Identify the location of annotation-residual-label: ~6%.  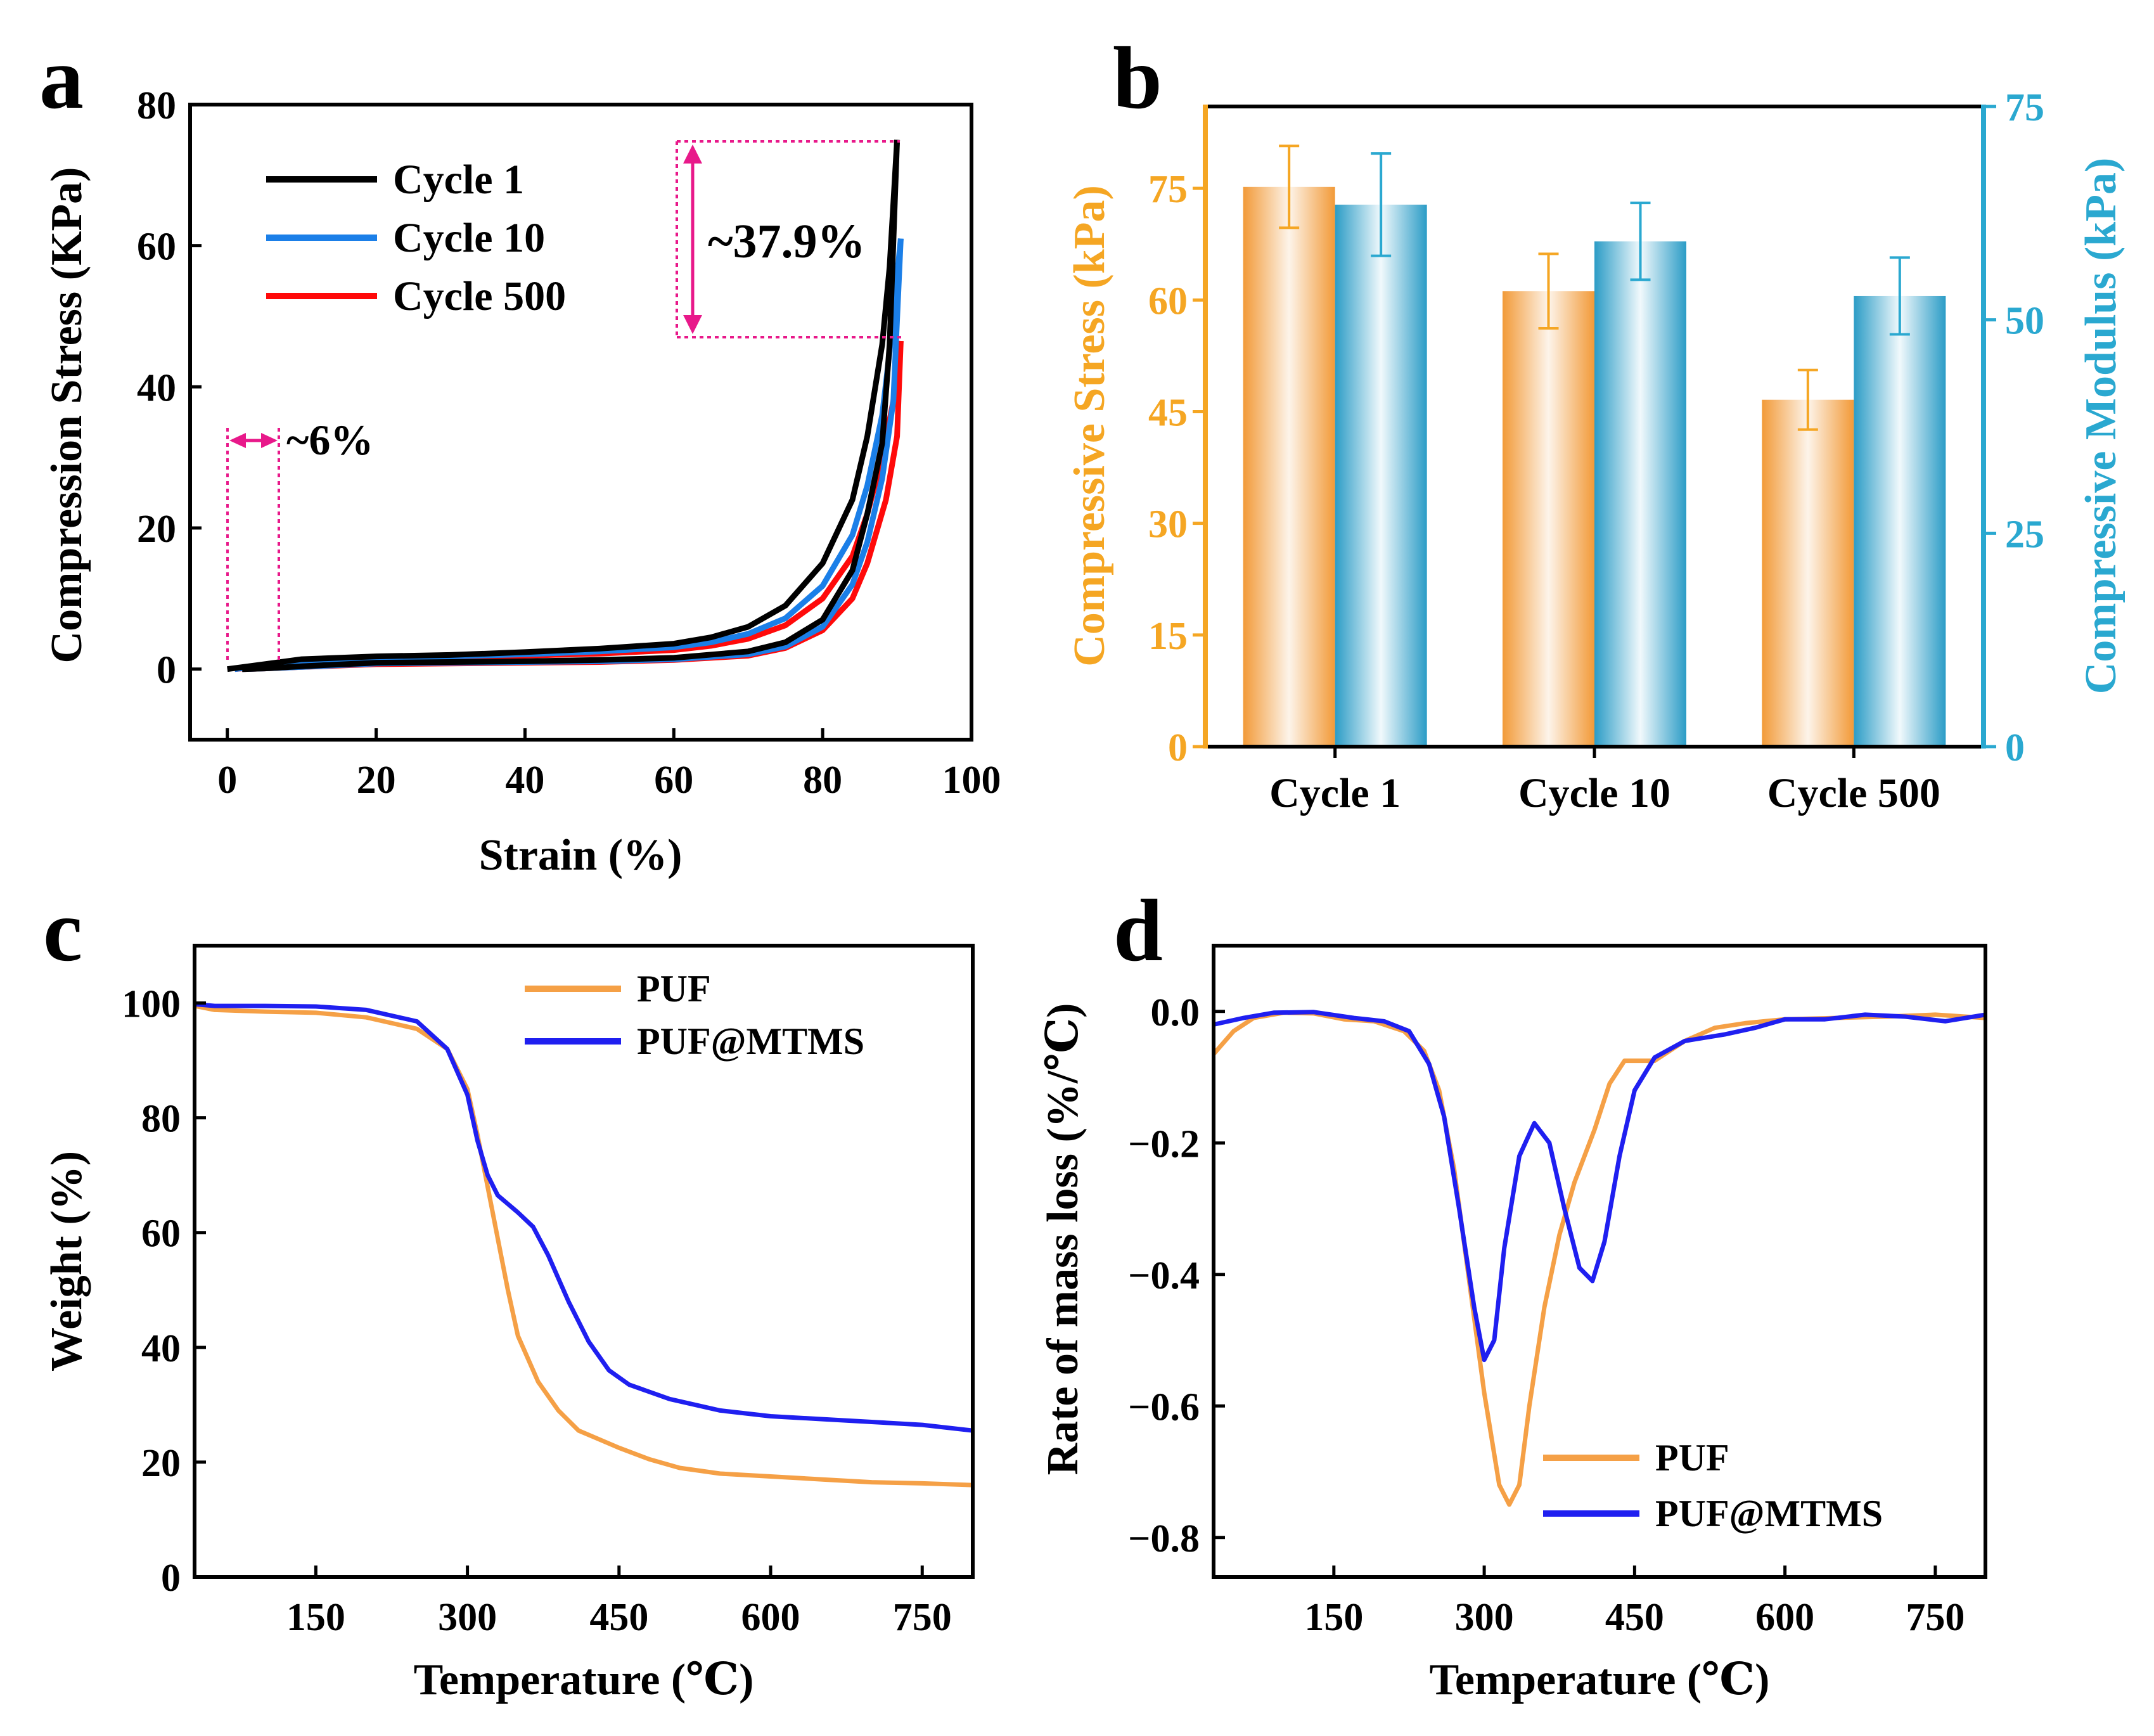
(329, 440).